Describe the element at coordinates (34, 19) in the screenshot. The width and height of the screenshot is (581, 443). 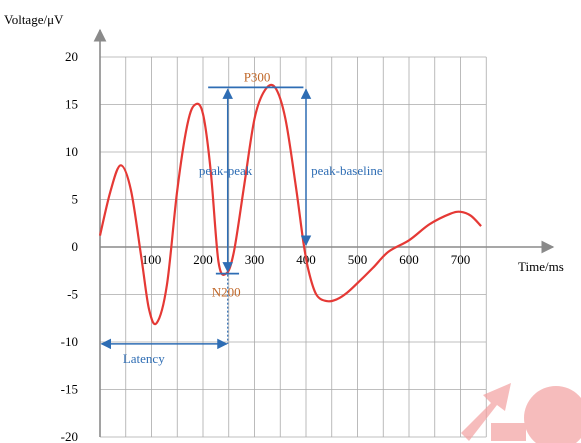
I see `y-axis-label: Voltage/μV` at that location.